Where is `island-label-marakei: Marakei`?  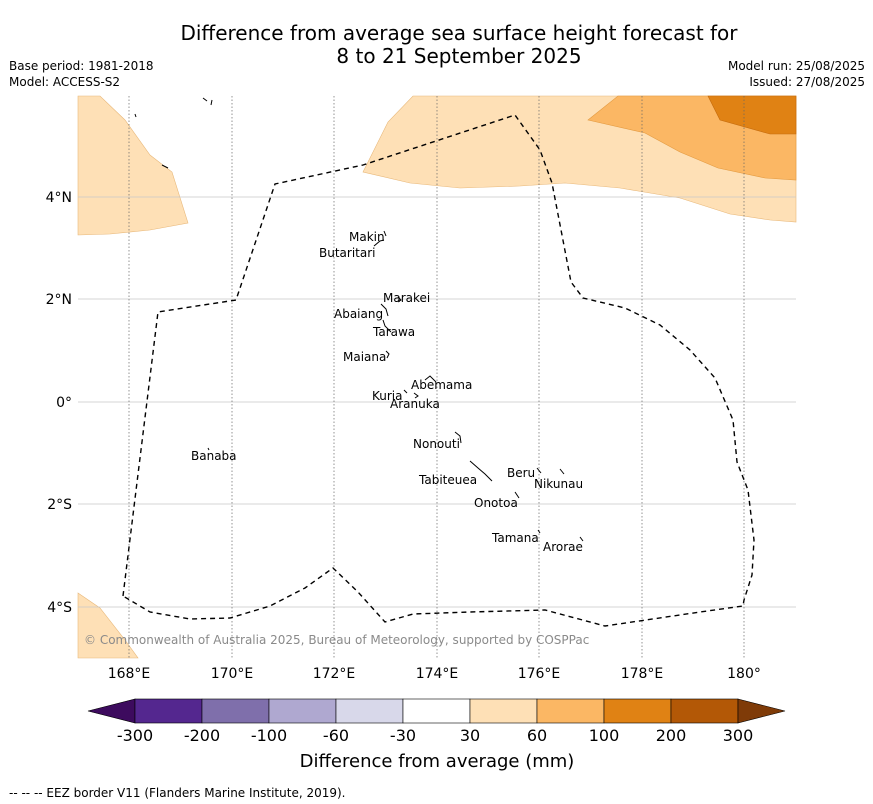 island-label-marakei: Marakei is located at coordinates (406, 298).